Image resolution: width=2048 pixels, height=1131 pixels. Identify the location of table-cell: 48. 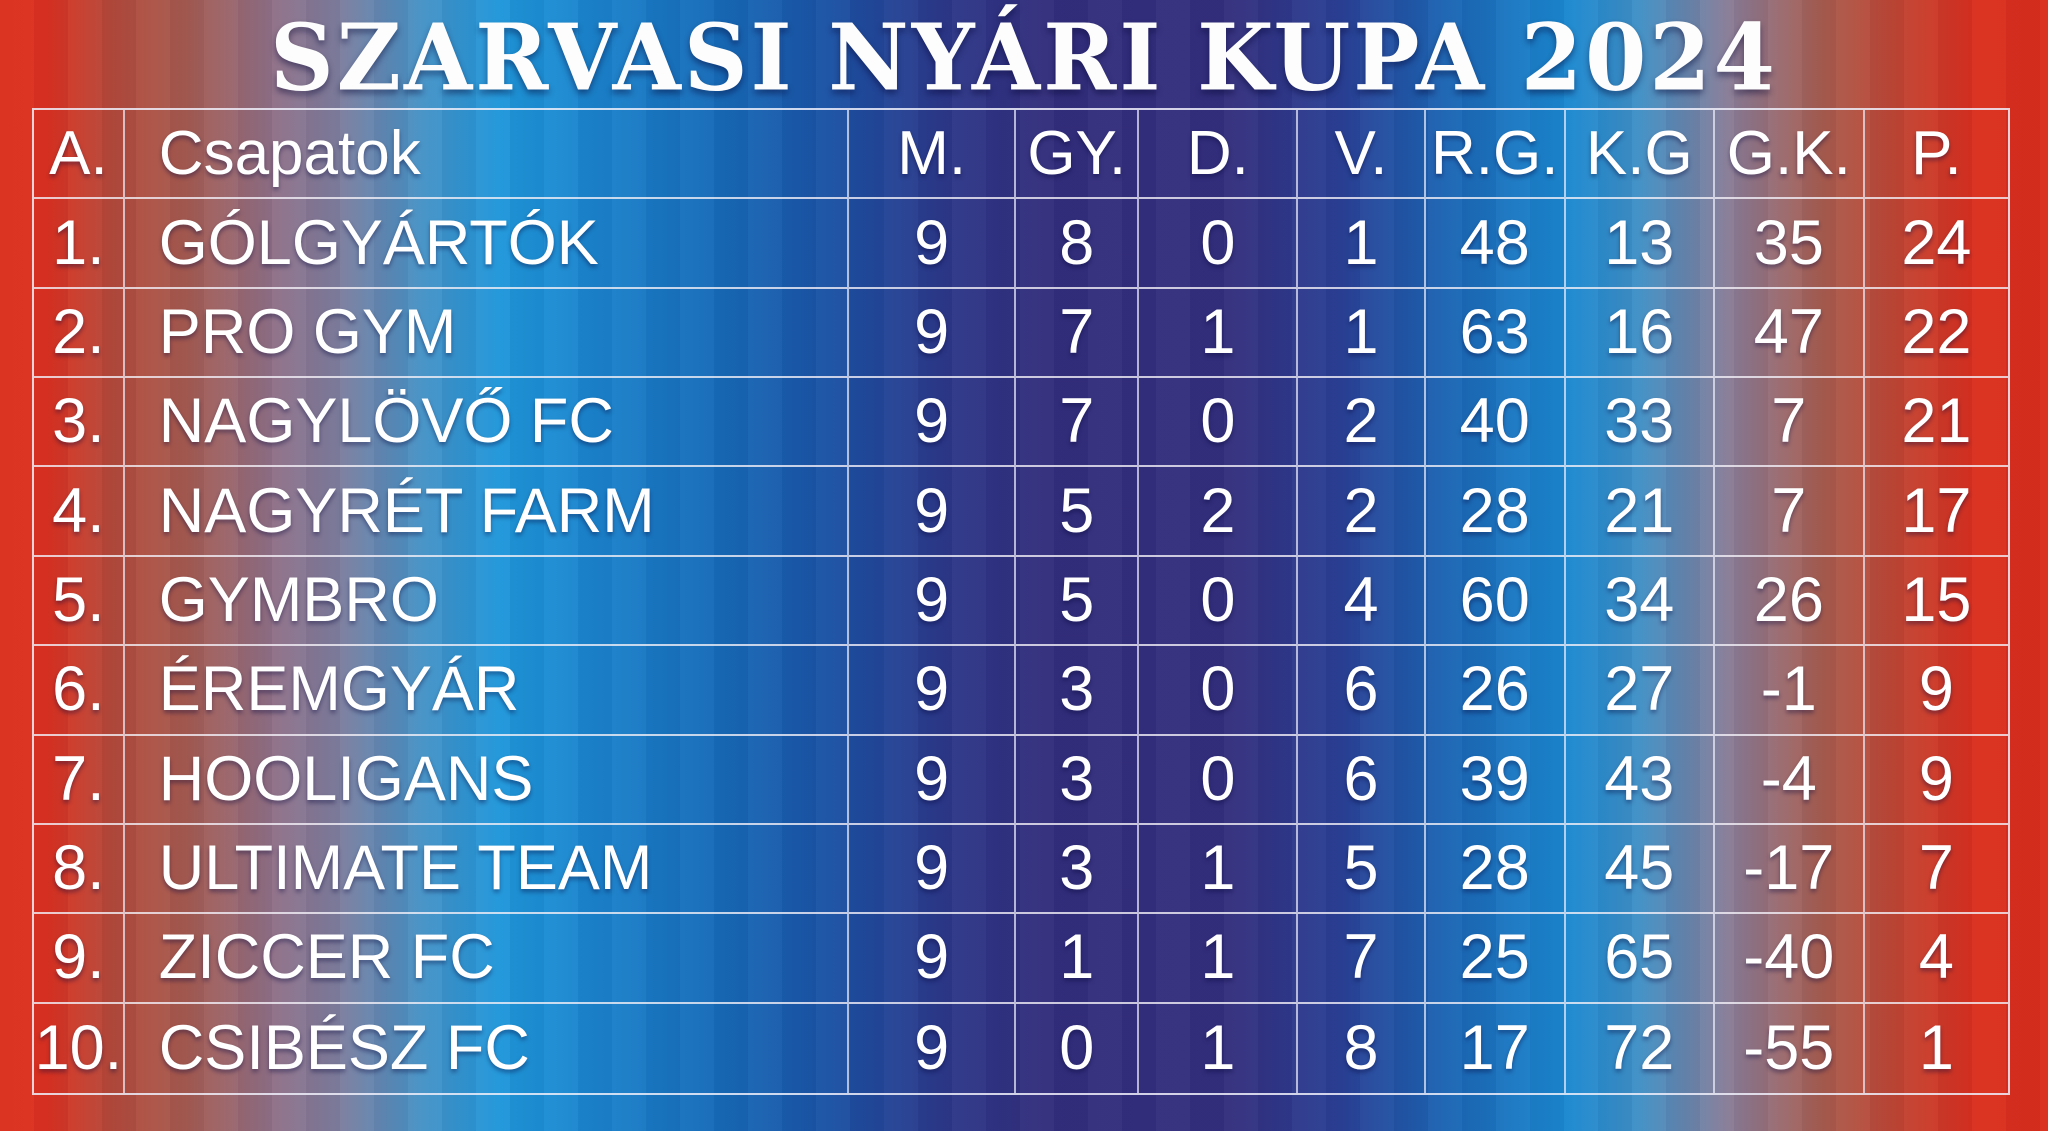
(1495, 244).